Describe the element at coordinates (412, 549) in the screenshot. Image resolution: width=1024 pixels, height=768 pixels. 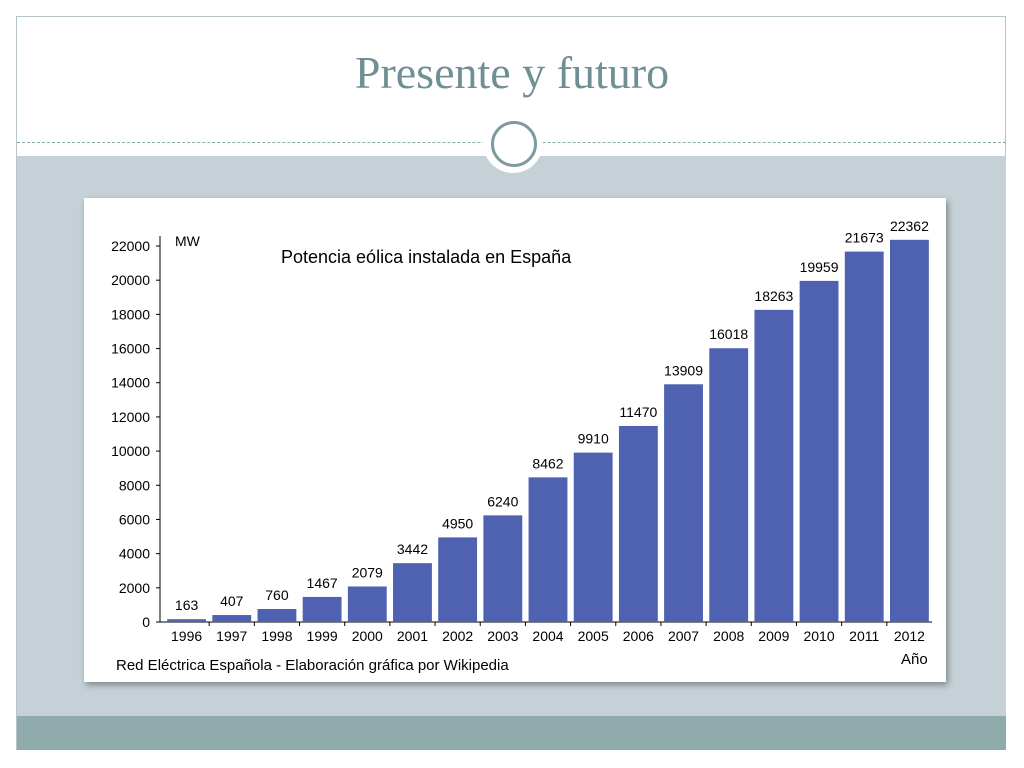
I see `value-label-2001: 3442` at that location.